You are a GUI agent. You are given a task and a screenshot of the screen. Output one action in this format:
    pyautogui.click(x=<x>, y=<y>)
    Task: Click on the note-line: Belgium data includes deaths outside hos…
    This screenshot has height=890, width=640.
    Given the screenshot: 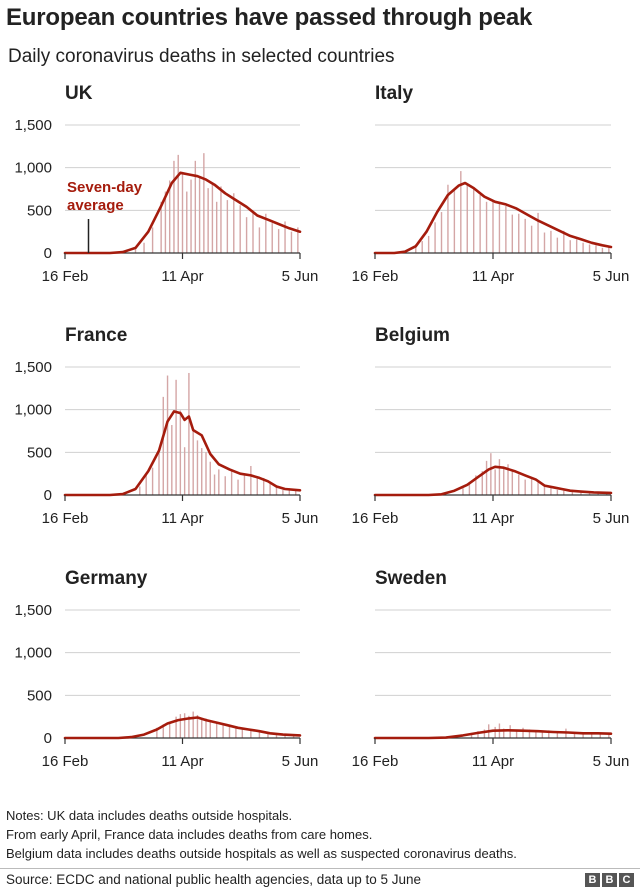 What is the action you would take?
    pyautogui.click(x=261, y=853)
    